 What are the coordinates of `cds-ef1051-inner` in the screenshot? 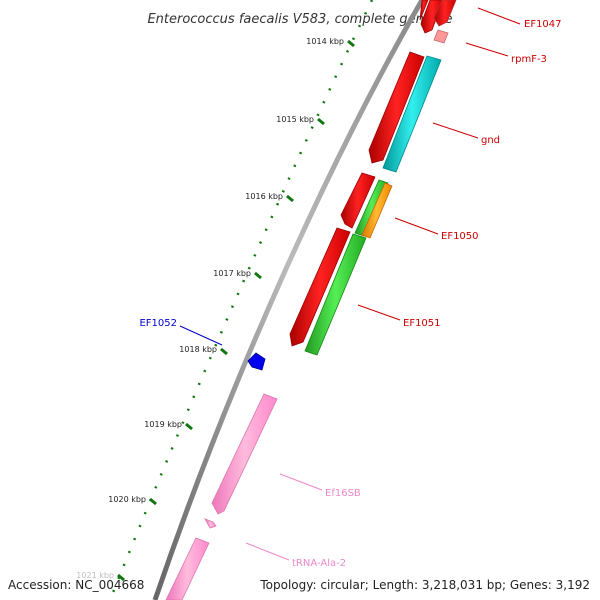 It's located at (320, 287).